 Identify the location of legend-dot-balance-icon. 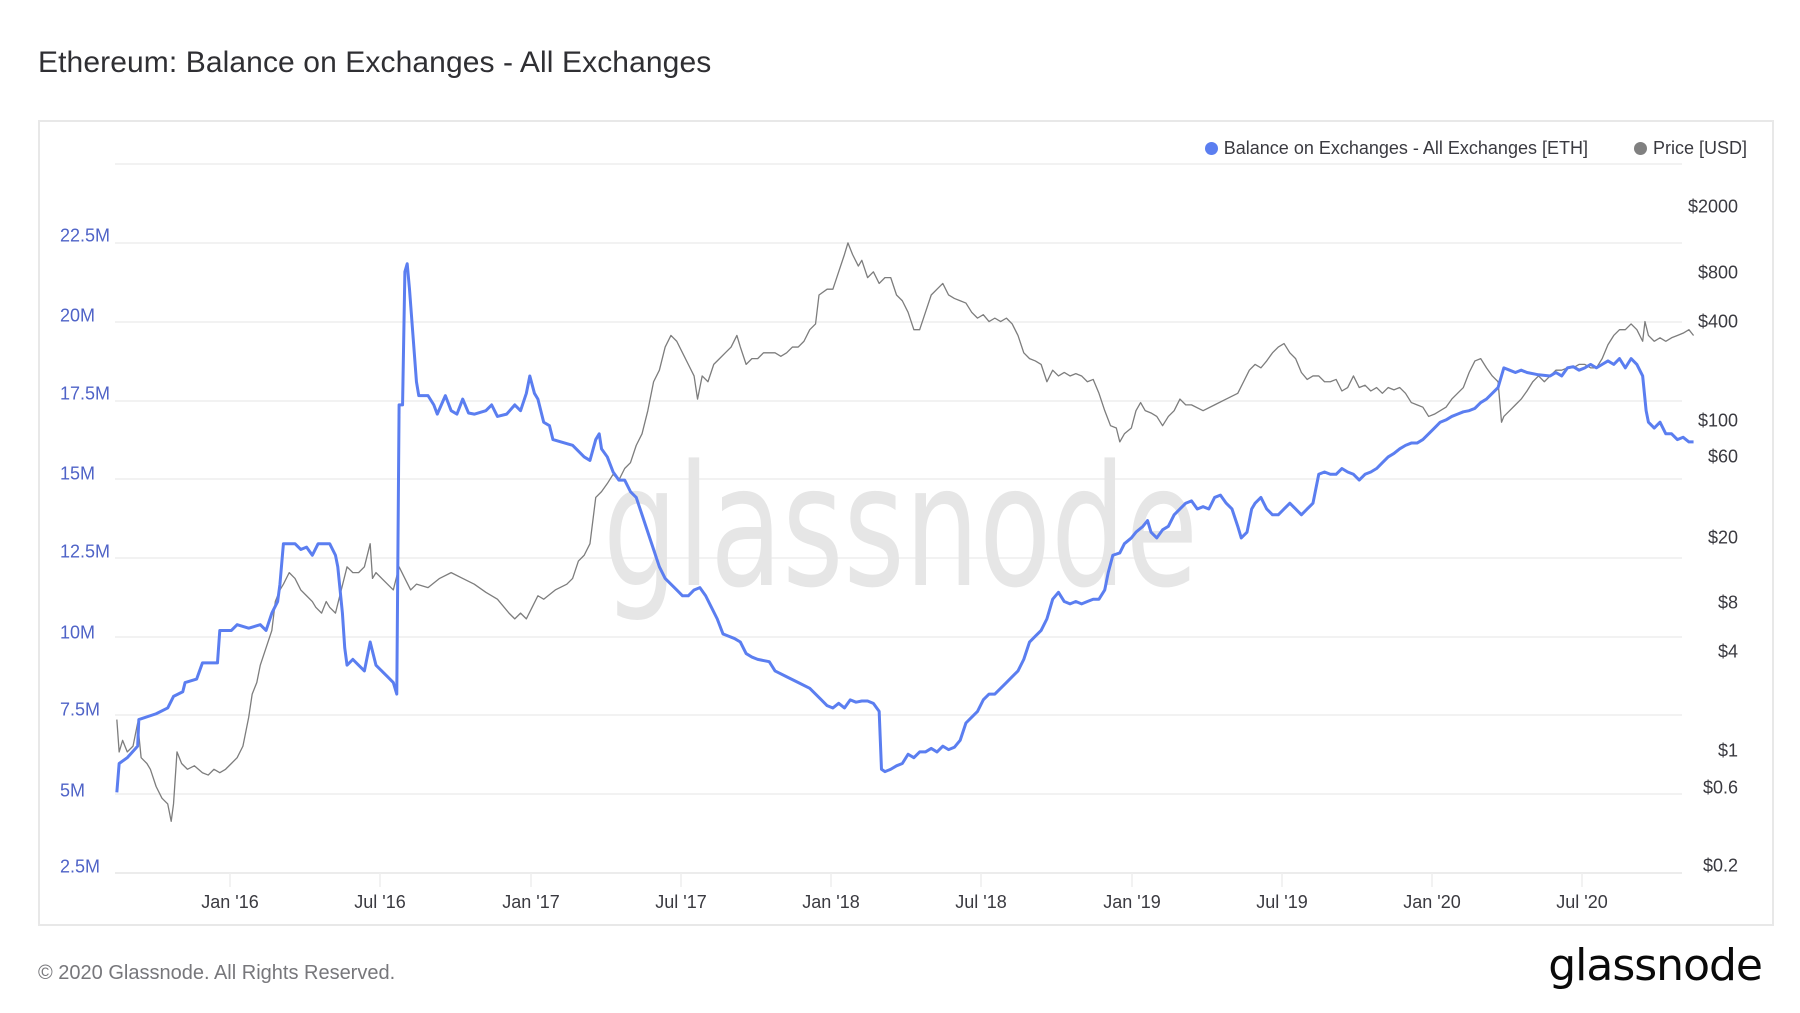
(1211, 148).